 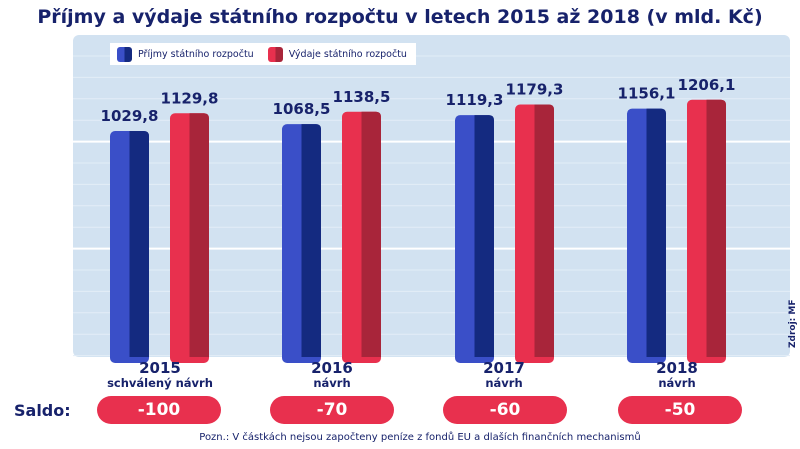 I want to click on category-2018: 2018 návrh, so click(x=677, y=376).